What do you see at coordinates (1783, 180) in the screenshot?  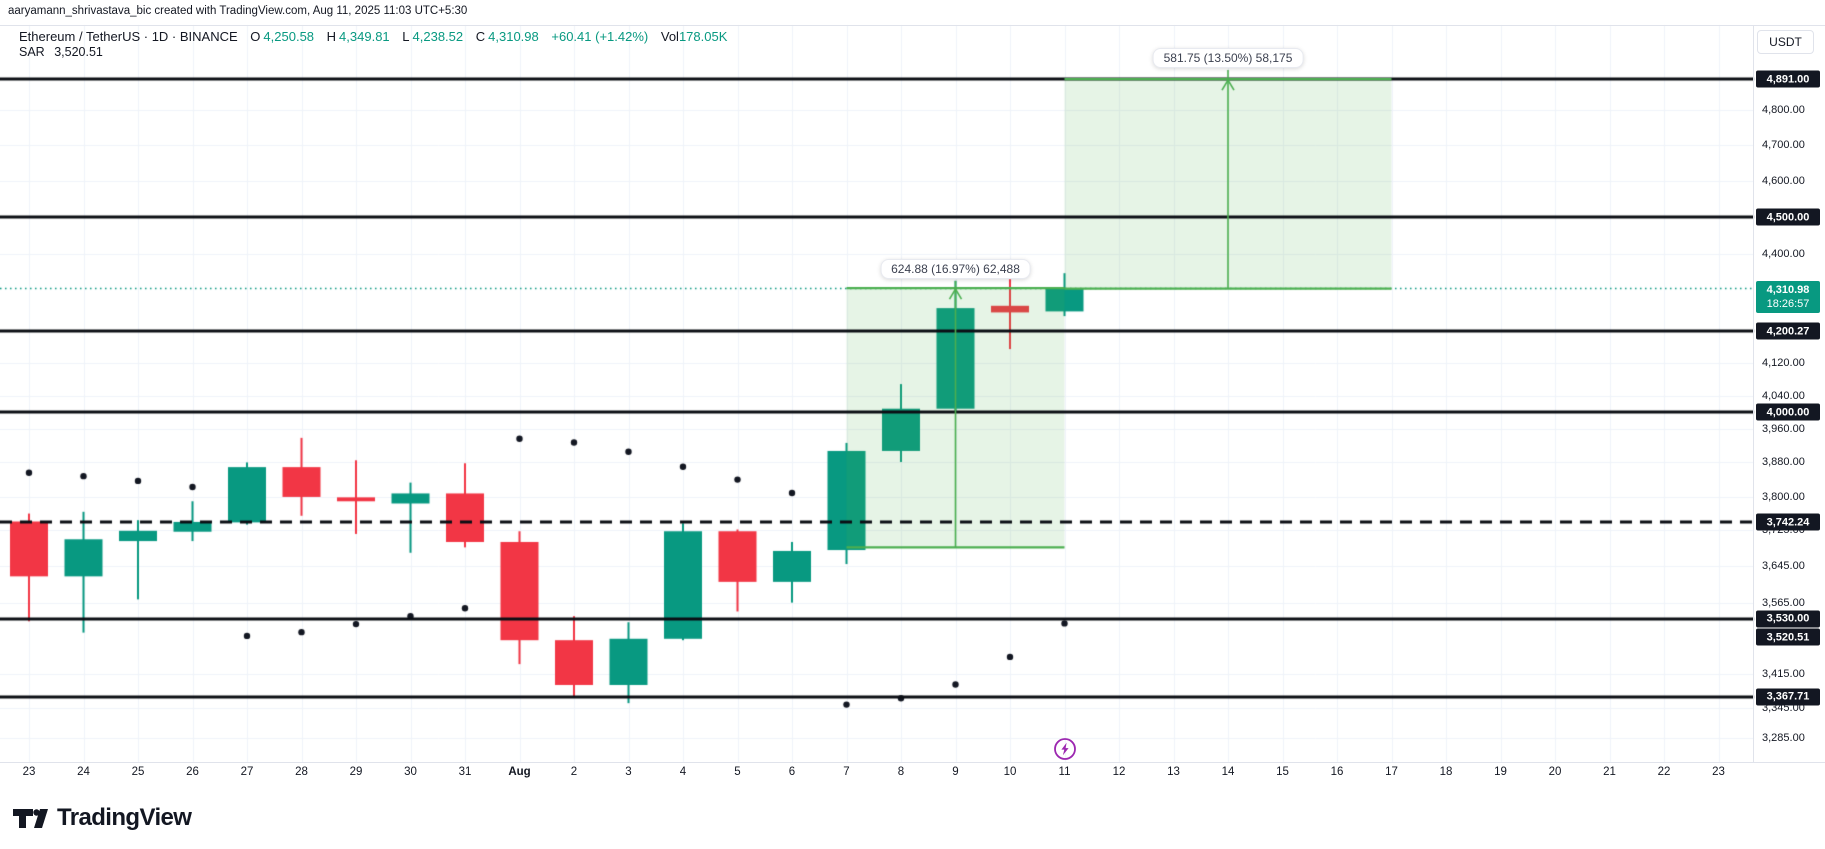 I see `price-tick-label: 4,600.00` at bounding box center [1783, 180].